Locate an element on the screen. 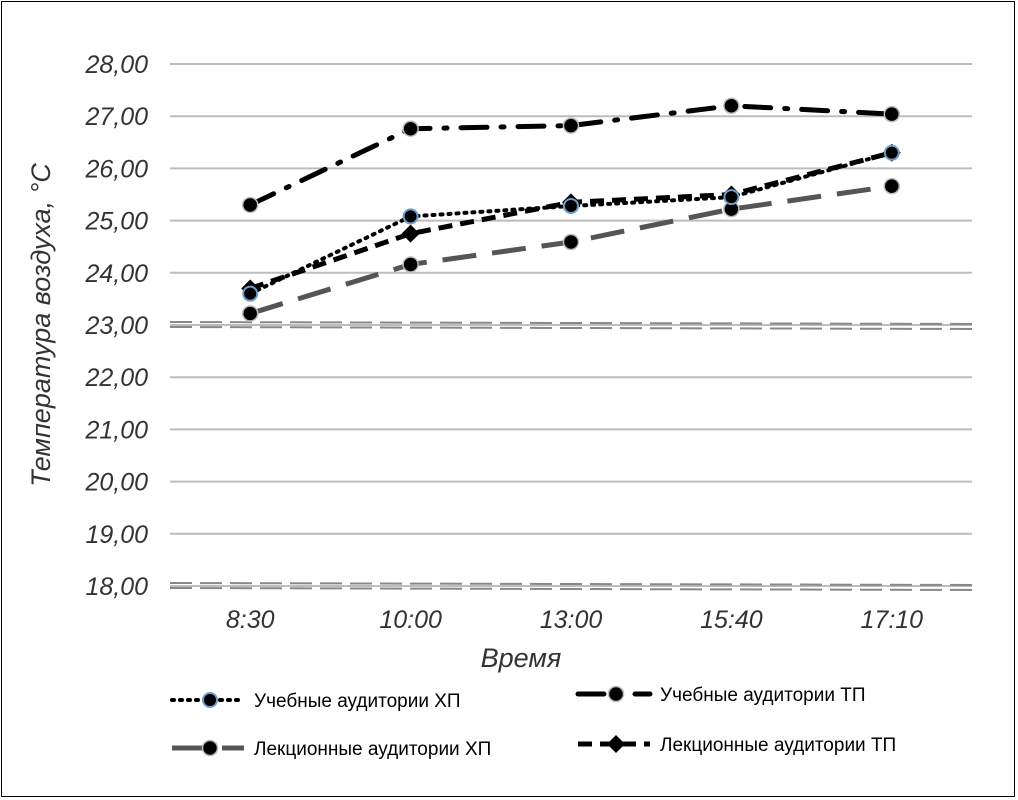 Image resolution: width=1018 pixels, height=800 pixels. y-axis-title: Температура воздуха, °С is located at coordinates (41, 325).